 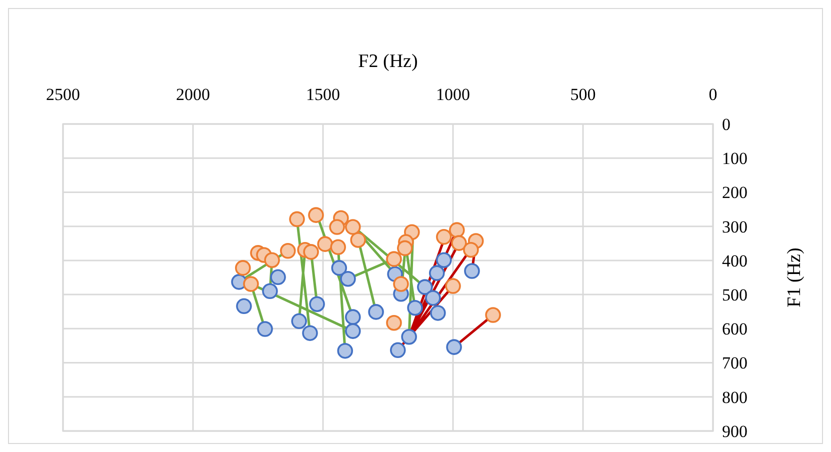 What do you see at coordinates (735, 431) in the screenshot?
I see `y-tick-label: 900` at bounding box center [735, 431].